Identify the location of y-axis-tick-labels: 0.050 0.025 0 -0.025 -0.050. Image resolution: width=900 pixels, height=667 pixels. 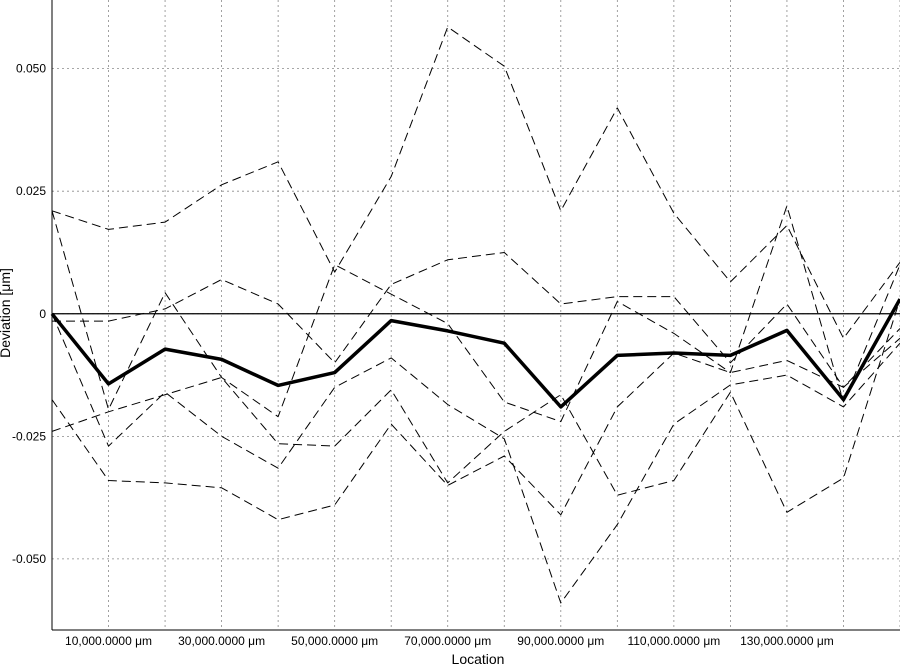
(29, 314).